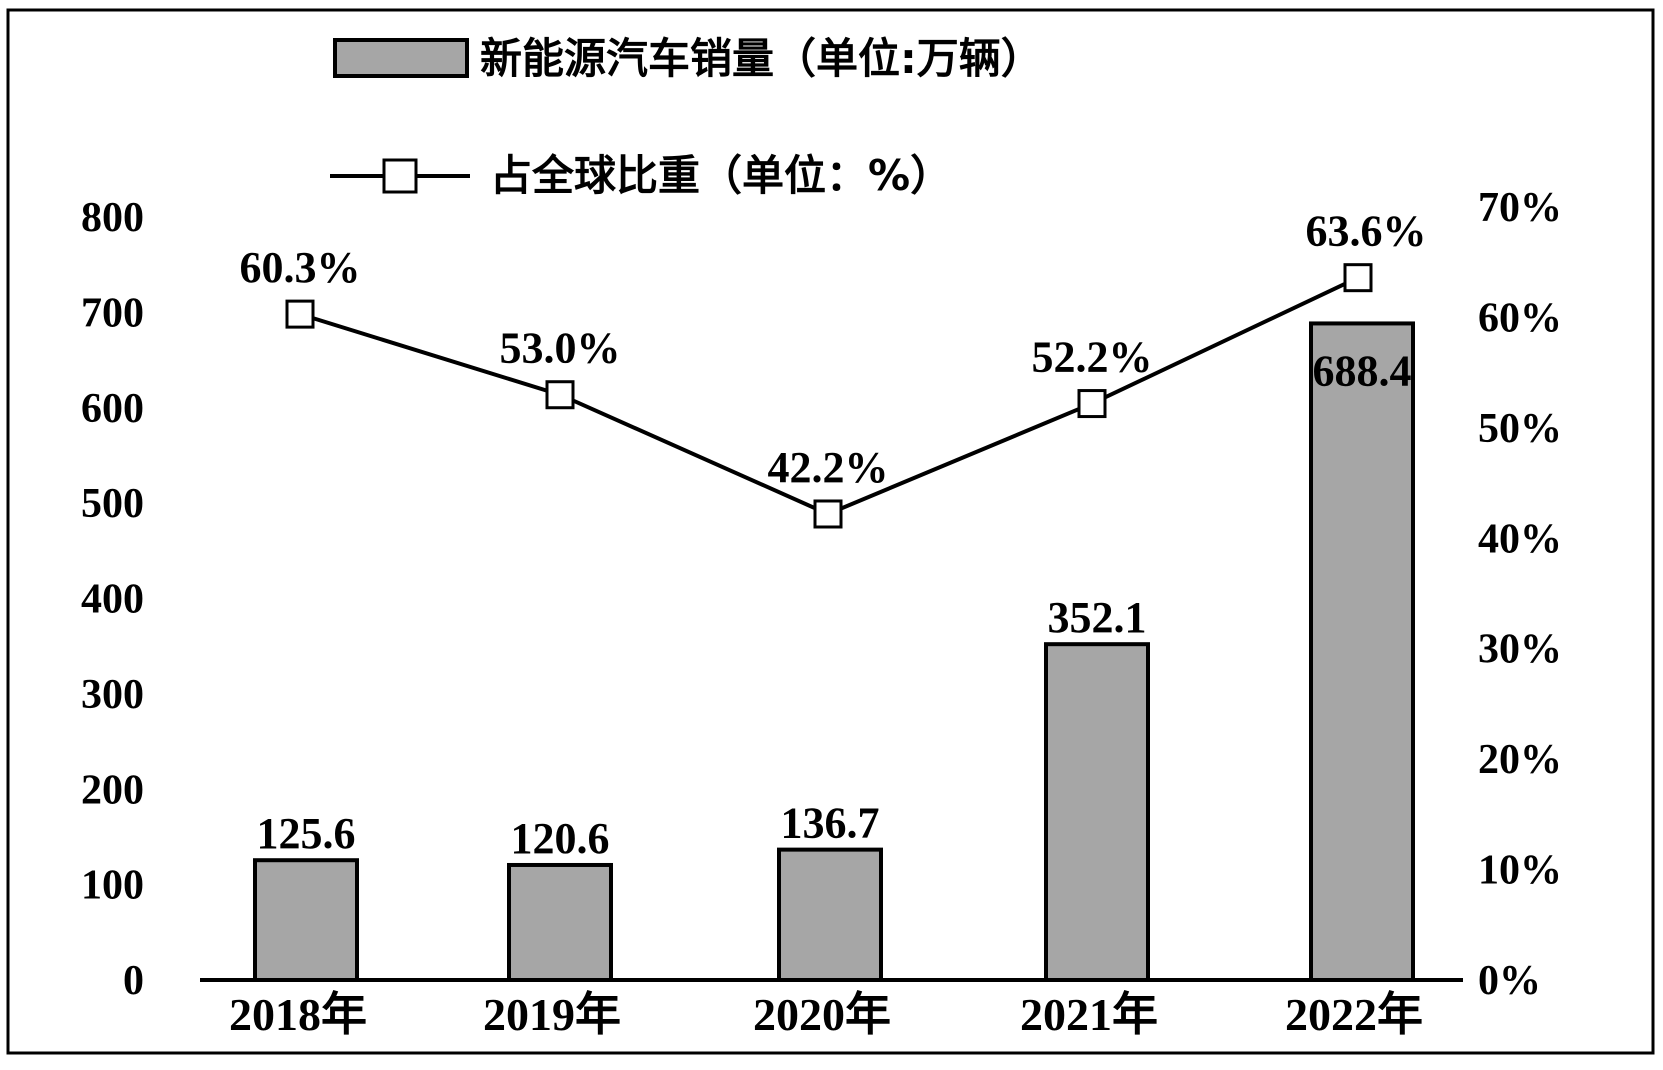  Describe the element at coordinates (112, 886) in the screenshot. I see `left-tick-label: 100` at that location.